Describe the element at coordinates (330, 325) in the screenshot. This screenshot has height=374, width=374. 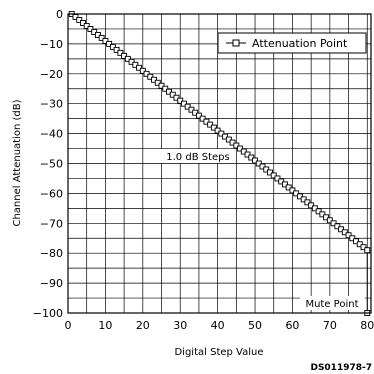
I see `x-tick-label: 70` at that location.